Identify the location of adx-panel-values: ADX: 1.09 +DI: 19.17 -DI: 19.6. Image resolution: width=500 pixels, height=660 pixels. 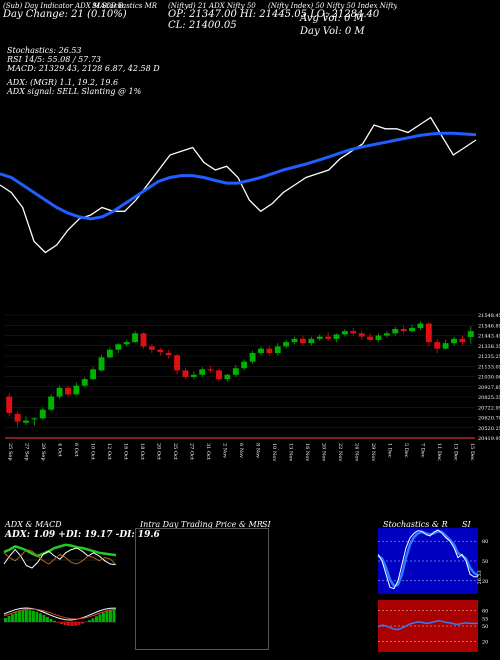
(82, 535).